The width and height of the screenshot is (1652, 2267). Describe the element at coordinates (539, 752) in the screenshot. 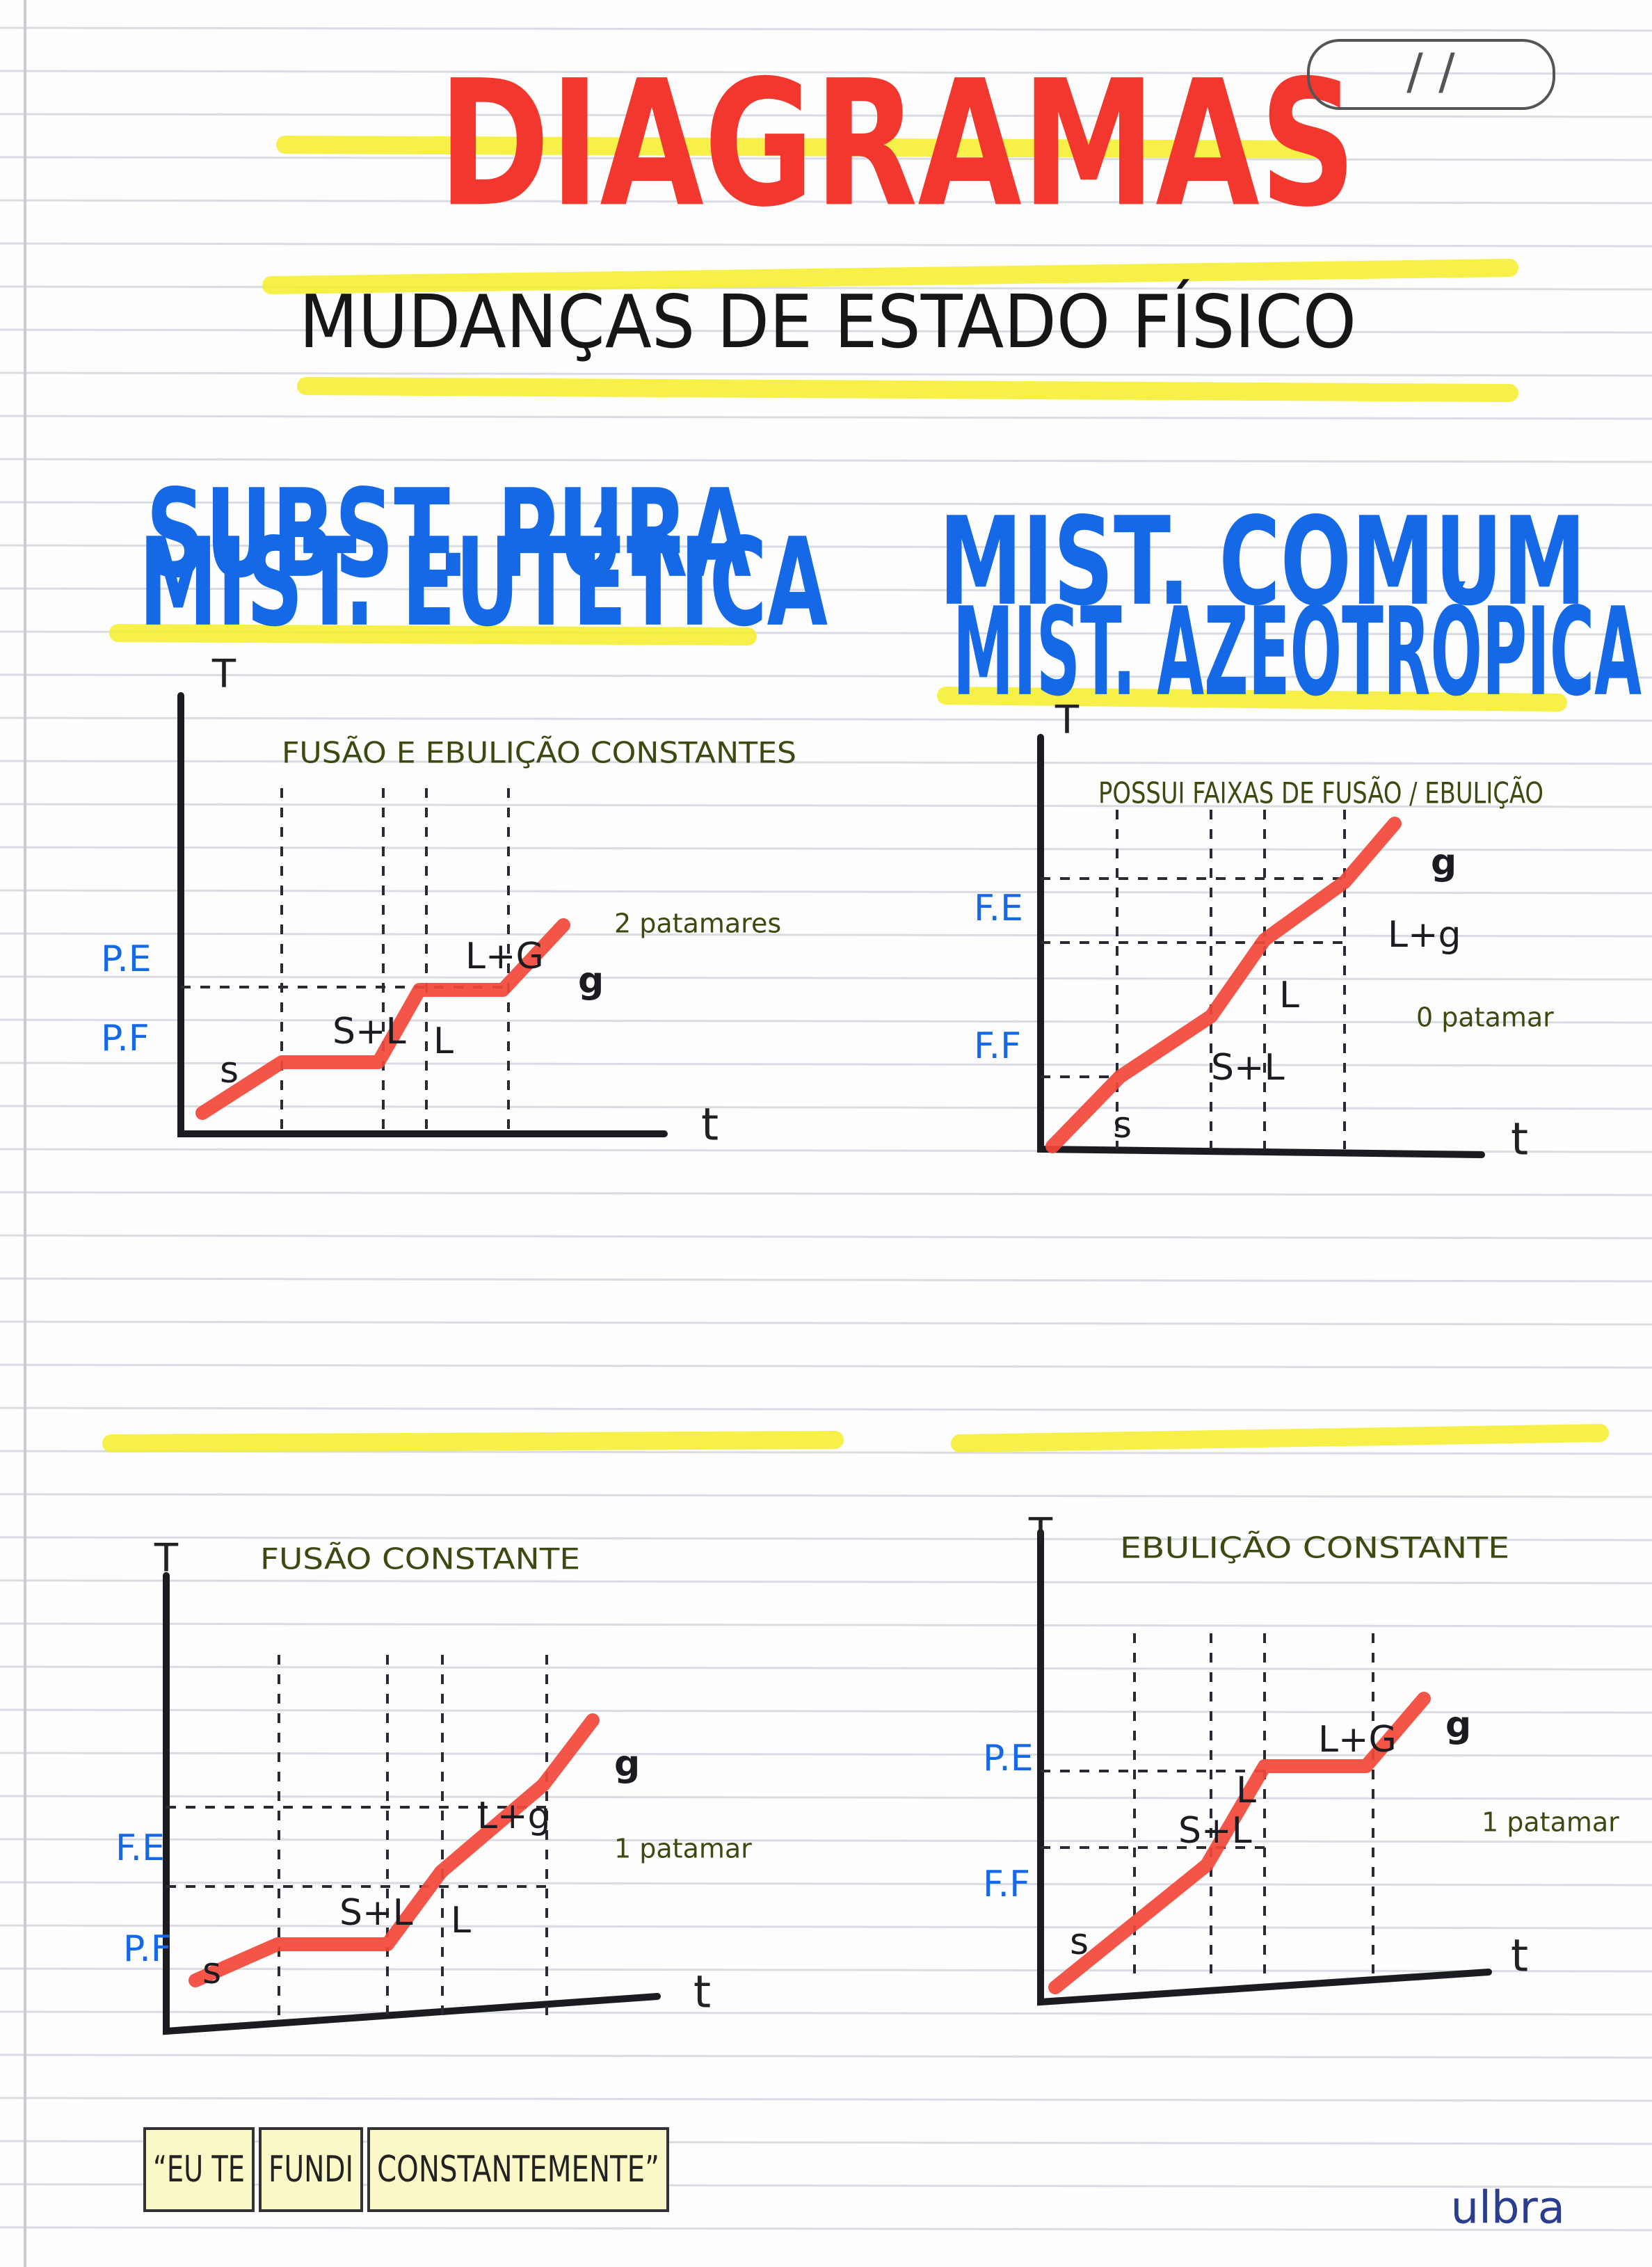

I see `note: FUSÃO E EBULIÇÃO CONSTANTES` at that location.